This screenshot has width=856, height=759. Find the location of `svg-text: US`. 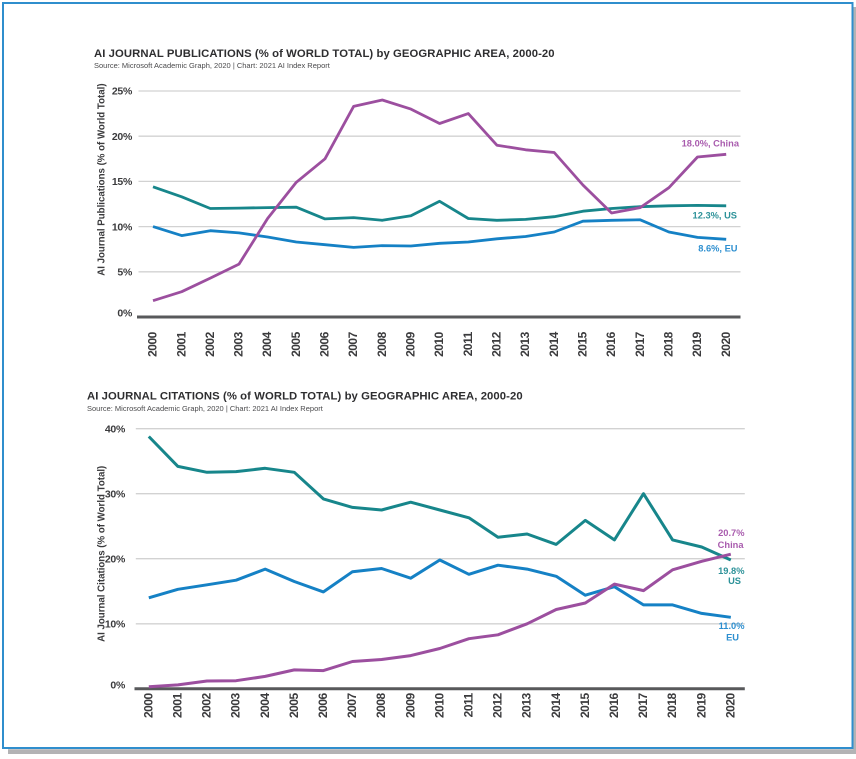

svg-text: US is located at coordinates (734, 581).